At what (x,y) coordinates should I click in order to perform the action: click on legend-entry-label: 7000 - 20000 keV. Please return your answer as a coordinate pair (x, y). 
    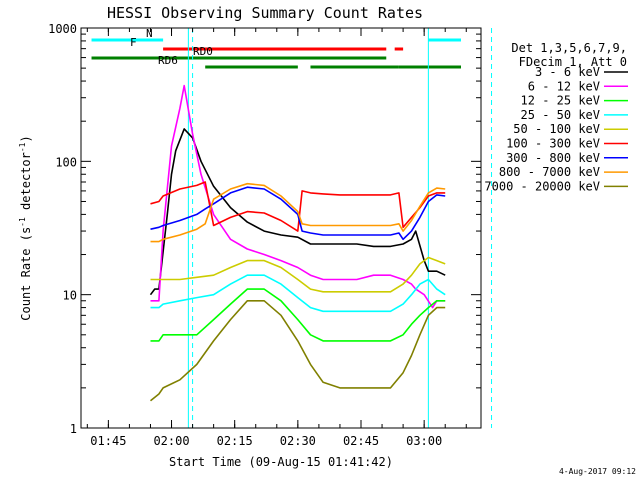
    Looking at the image, I should click on (542, 186).